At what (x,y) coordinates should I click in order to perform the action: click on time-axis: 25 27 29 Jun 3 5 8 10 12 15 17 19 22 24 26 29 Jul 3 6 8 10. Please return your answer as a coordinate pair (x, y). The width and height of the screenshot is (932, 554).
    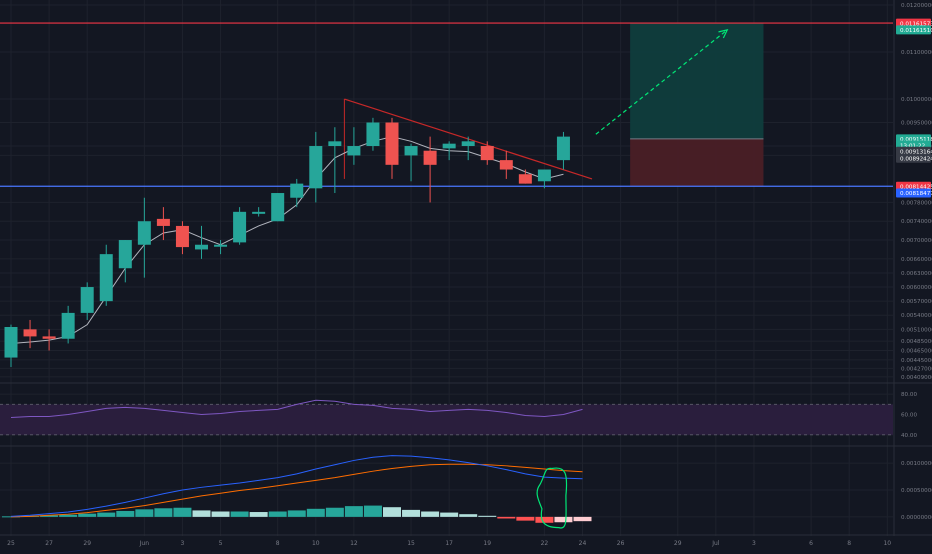
    Looking at the image, I should click on (449, 543).